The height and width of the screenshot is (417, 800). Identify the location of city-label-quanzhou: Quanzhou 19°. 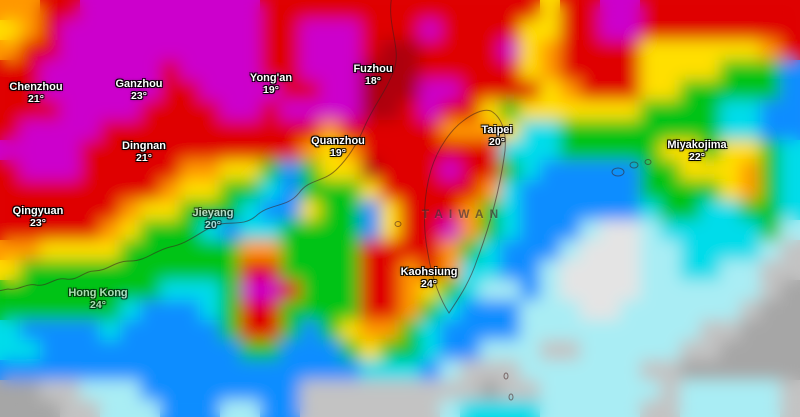
(338, 147).